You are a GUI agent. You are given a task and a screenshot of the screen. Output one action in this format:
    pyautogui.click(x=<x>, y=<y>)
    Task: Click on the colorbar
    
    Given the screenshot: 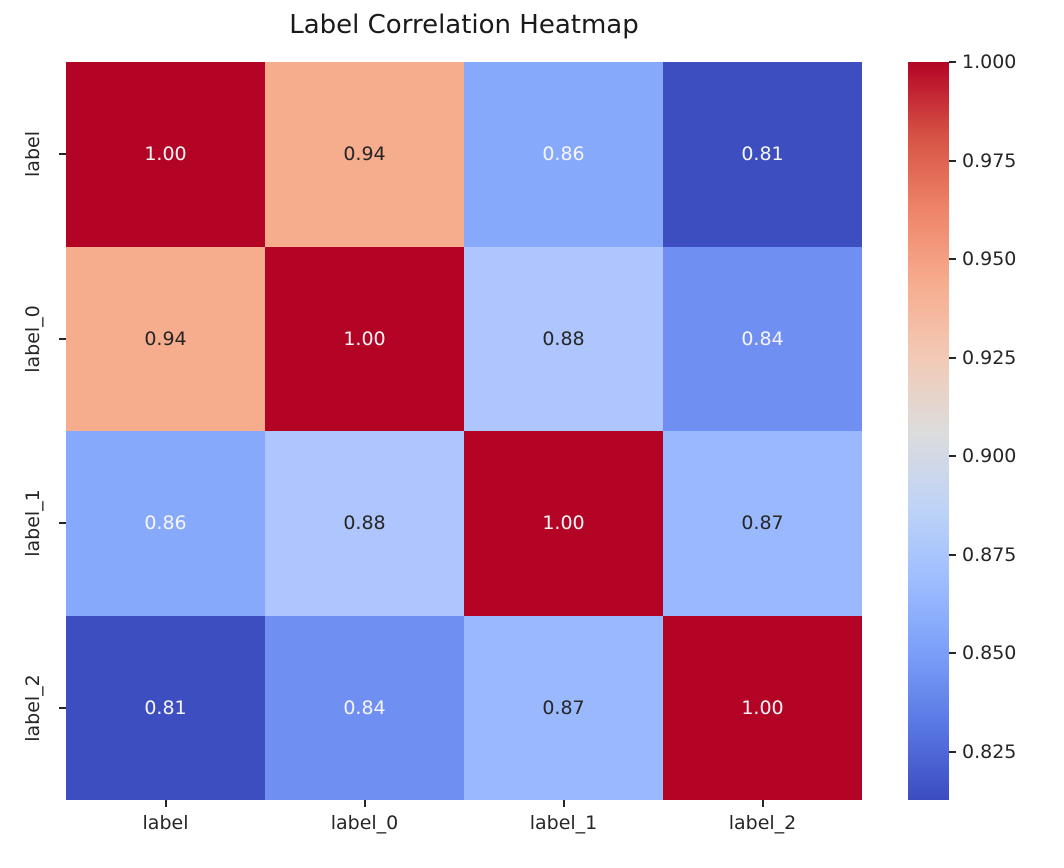 What is the action you would take?
    pyautogui.click(x=928, y=431)
    